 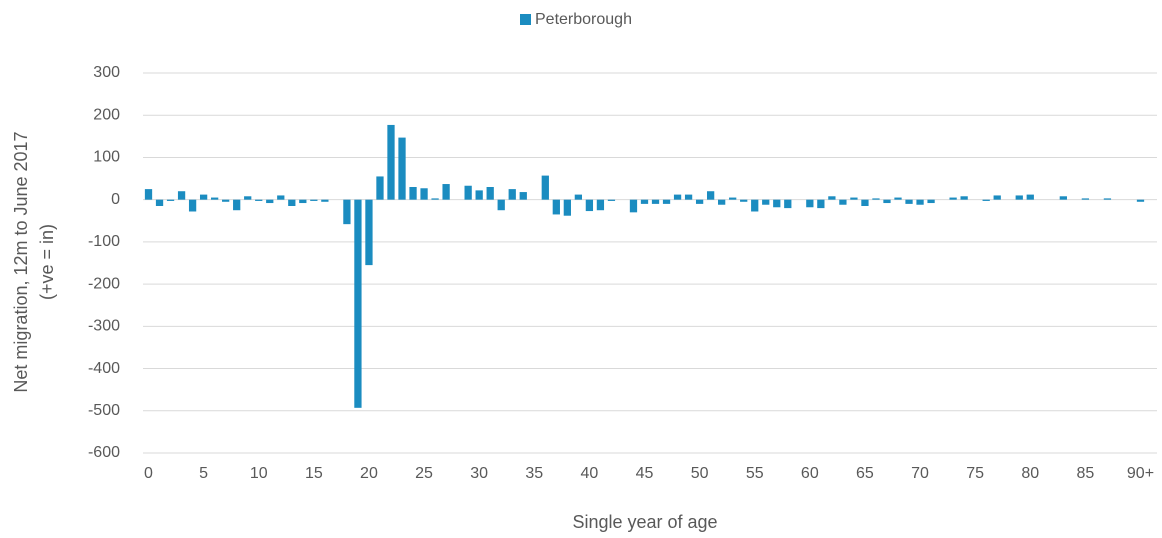 What do you see at coordinates (1085, 473) in the screenshot?
I see `x-tick-label: 85` at bounding box center [1085, 473].